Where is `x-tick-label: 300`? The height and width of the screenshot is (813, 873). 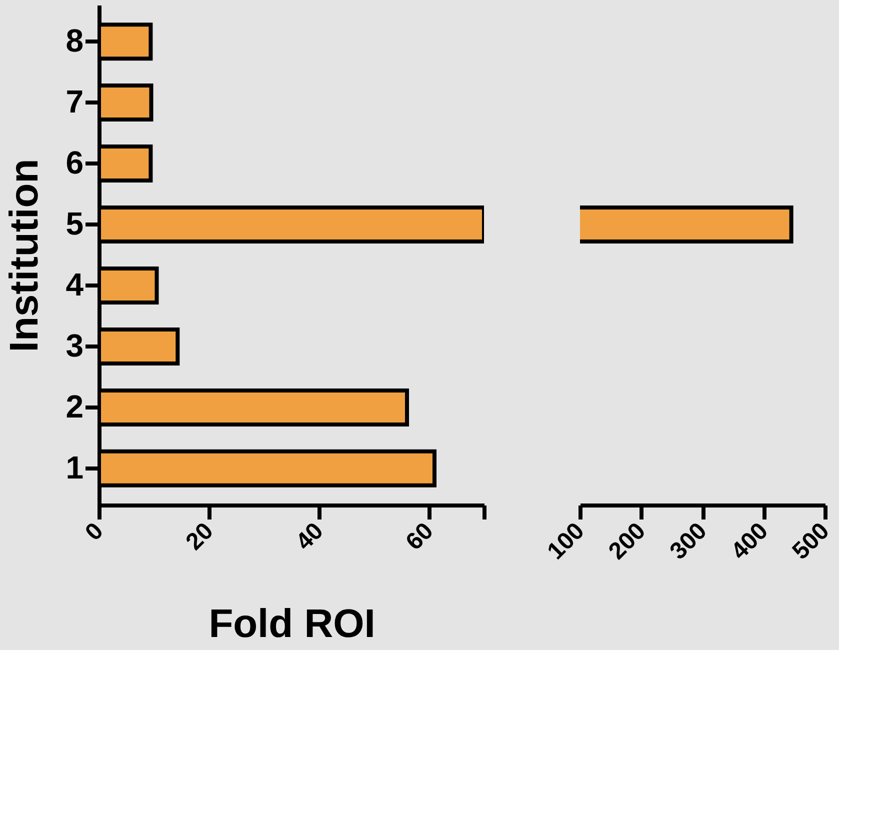 x-tick-label: 300 is located at coordinates (688, 542).